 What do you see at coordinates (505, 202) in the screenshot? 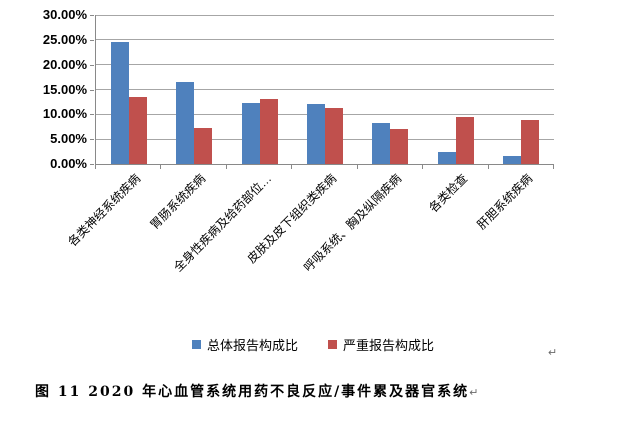
I see `x-axis-label: 肝胆系统疾病` at bounding box center [505, 202].